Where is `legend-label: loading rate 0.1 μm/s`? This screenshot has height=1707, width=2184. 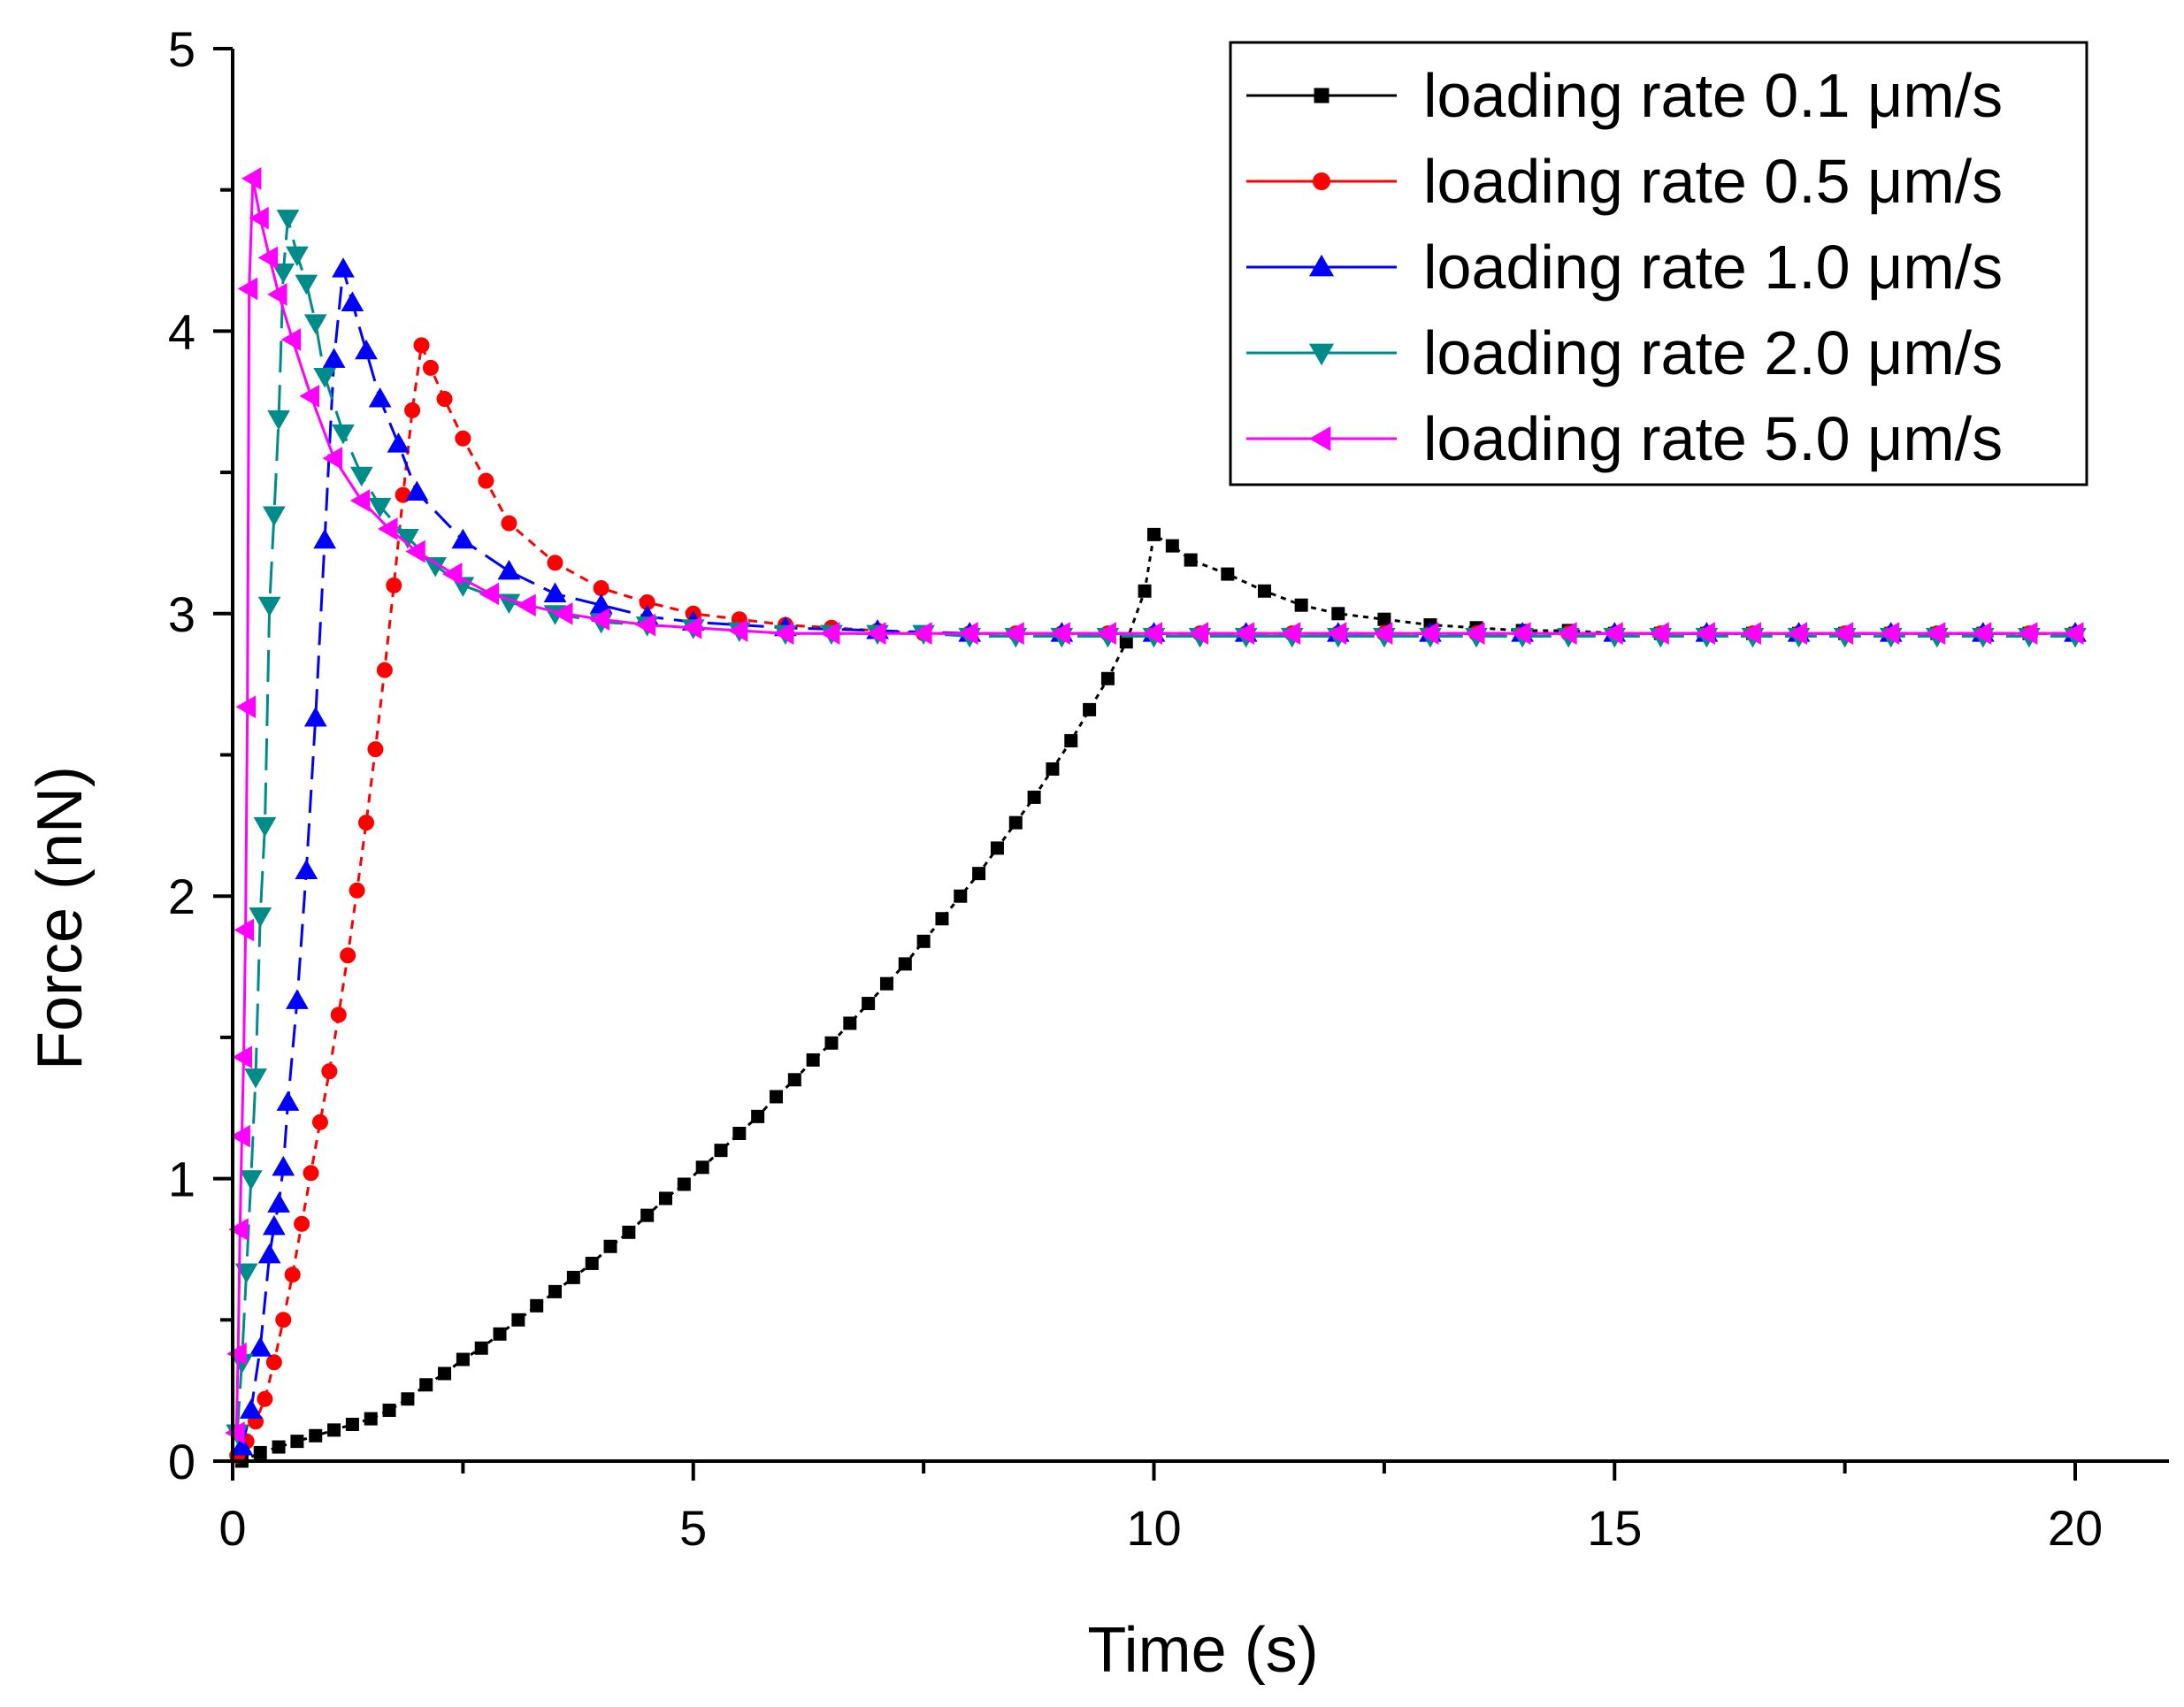
legend-label: loading rate 0.1 μm/s is located at coordinates (1713, 95).